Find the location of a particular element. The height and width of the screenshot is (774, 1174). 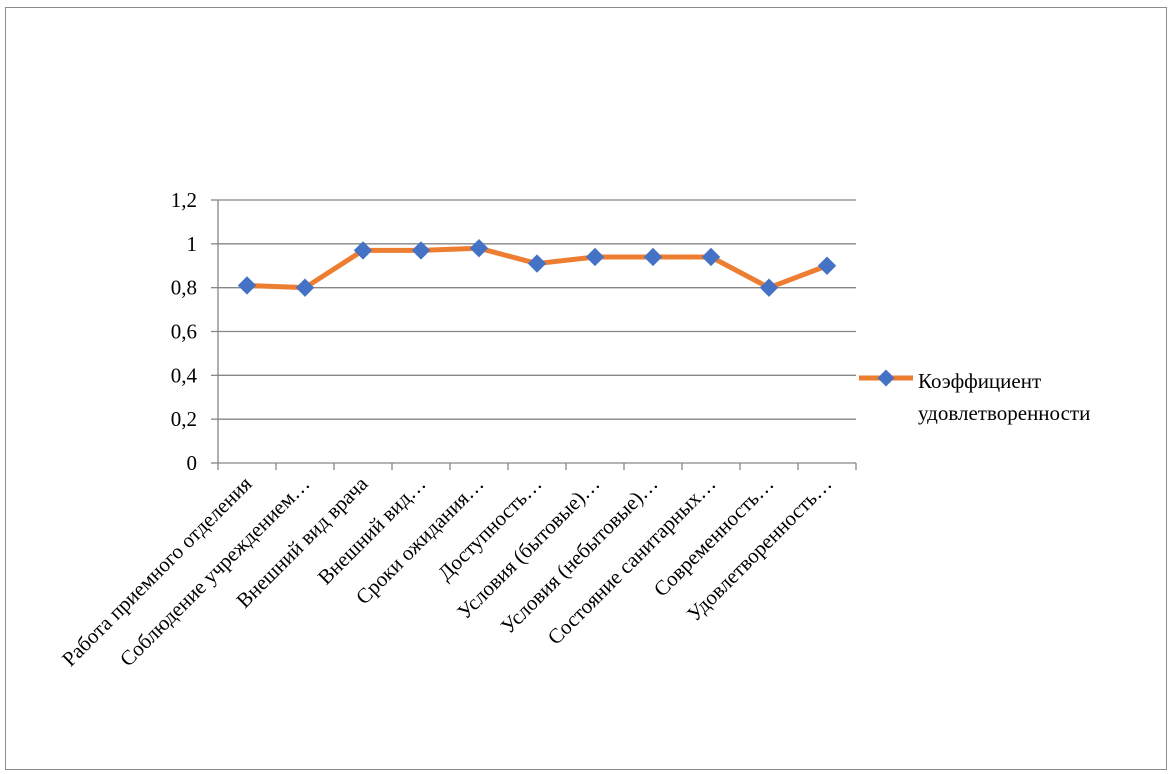

legend-marker-swatch is located at coordinates (886, 378).